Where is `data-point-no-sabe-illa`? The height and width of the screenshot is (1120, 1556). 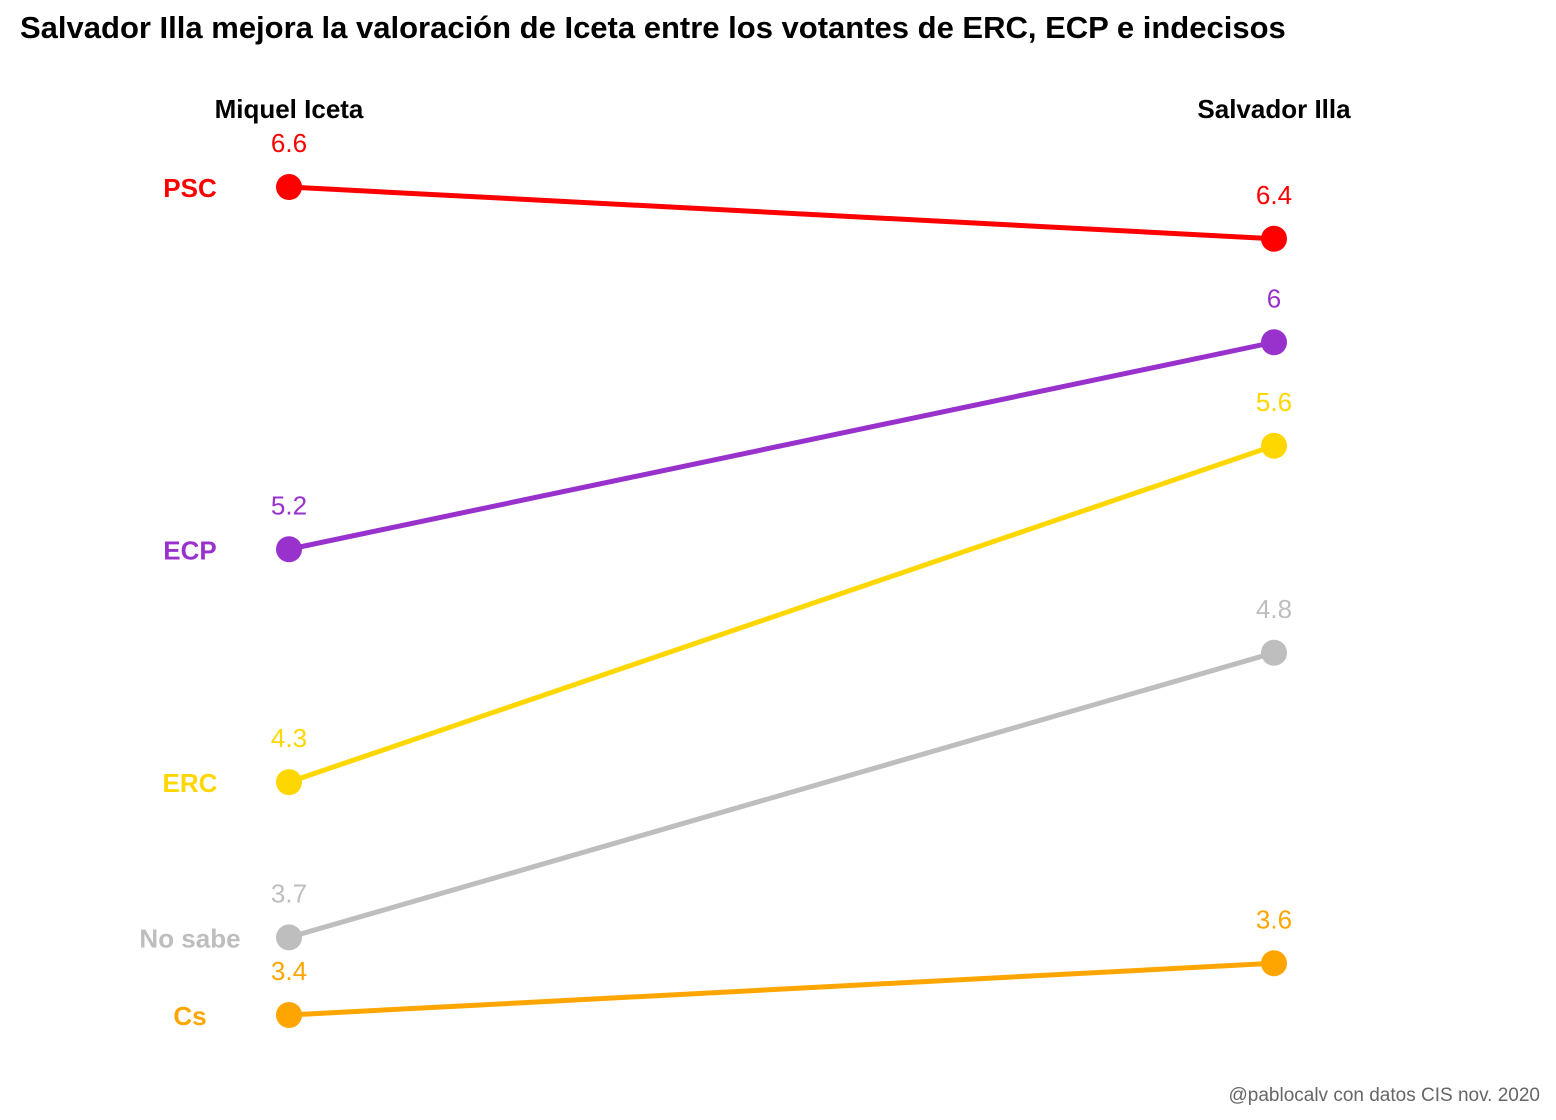
data-point-no-sabe-illa is located at coordinates (1274, 652).